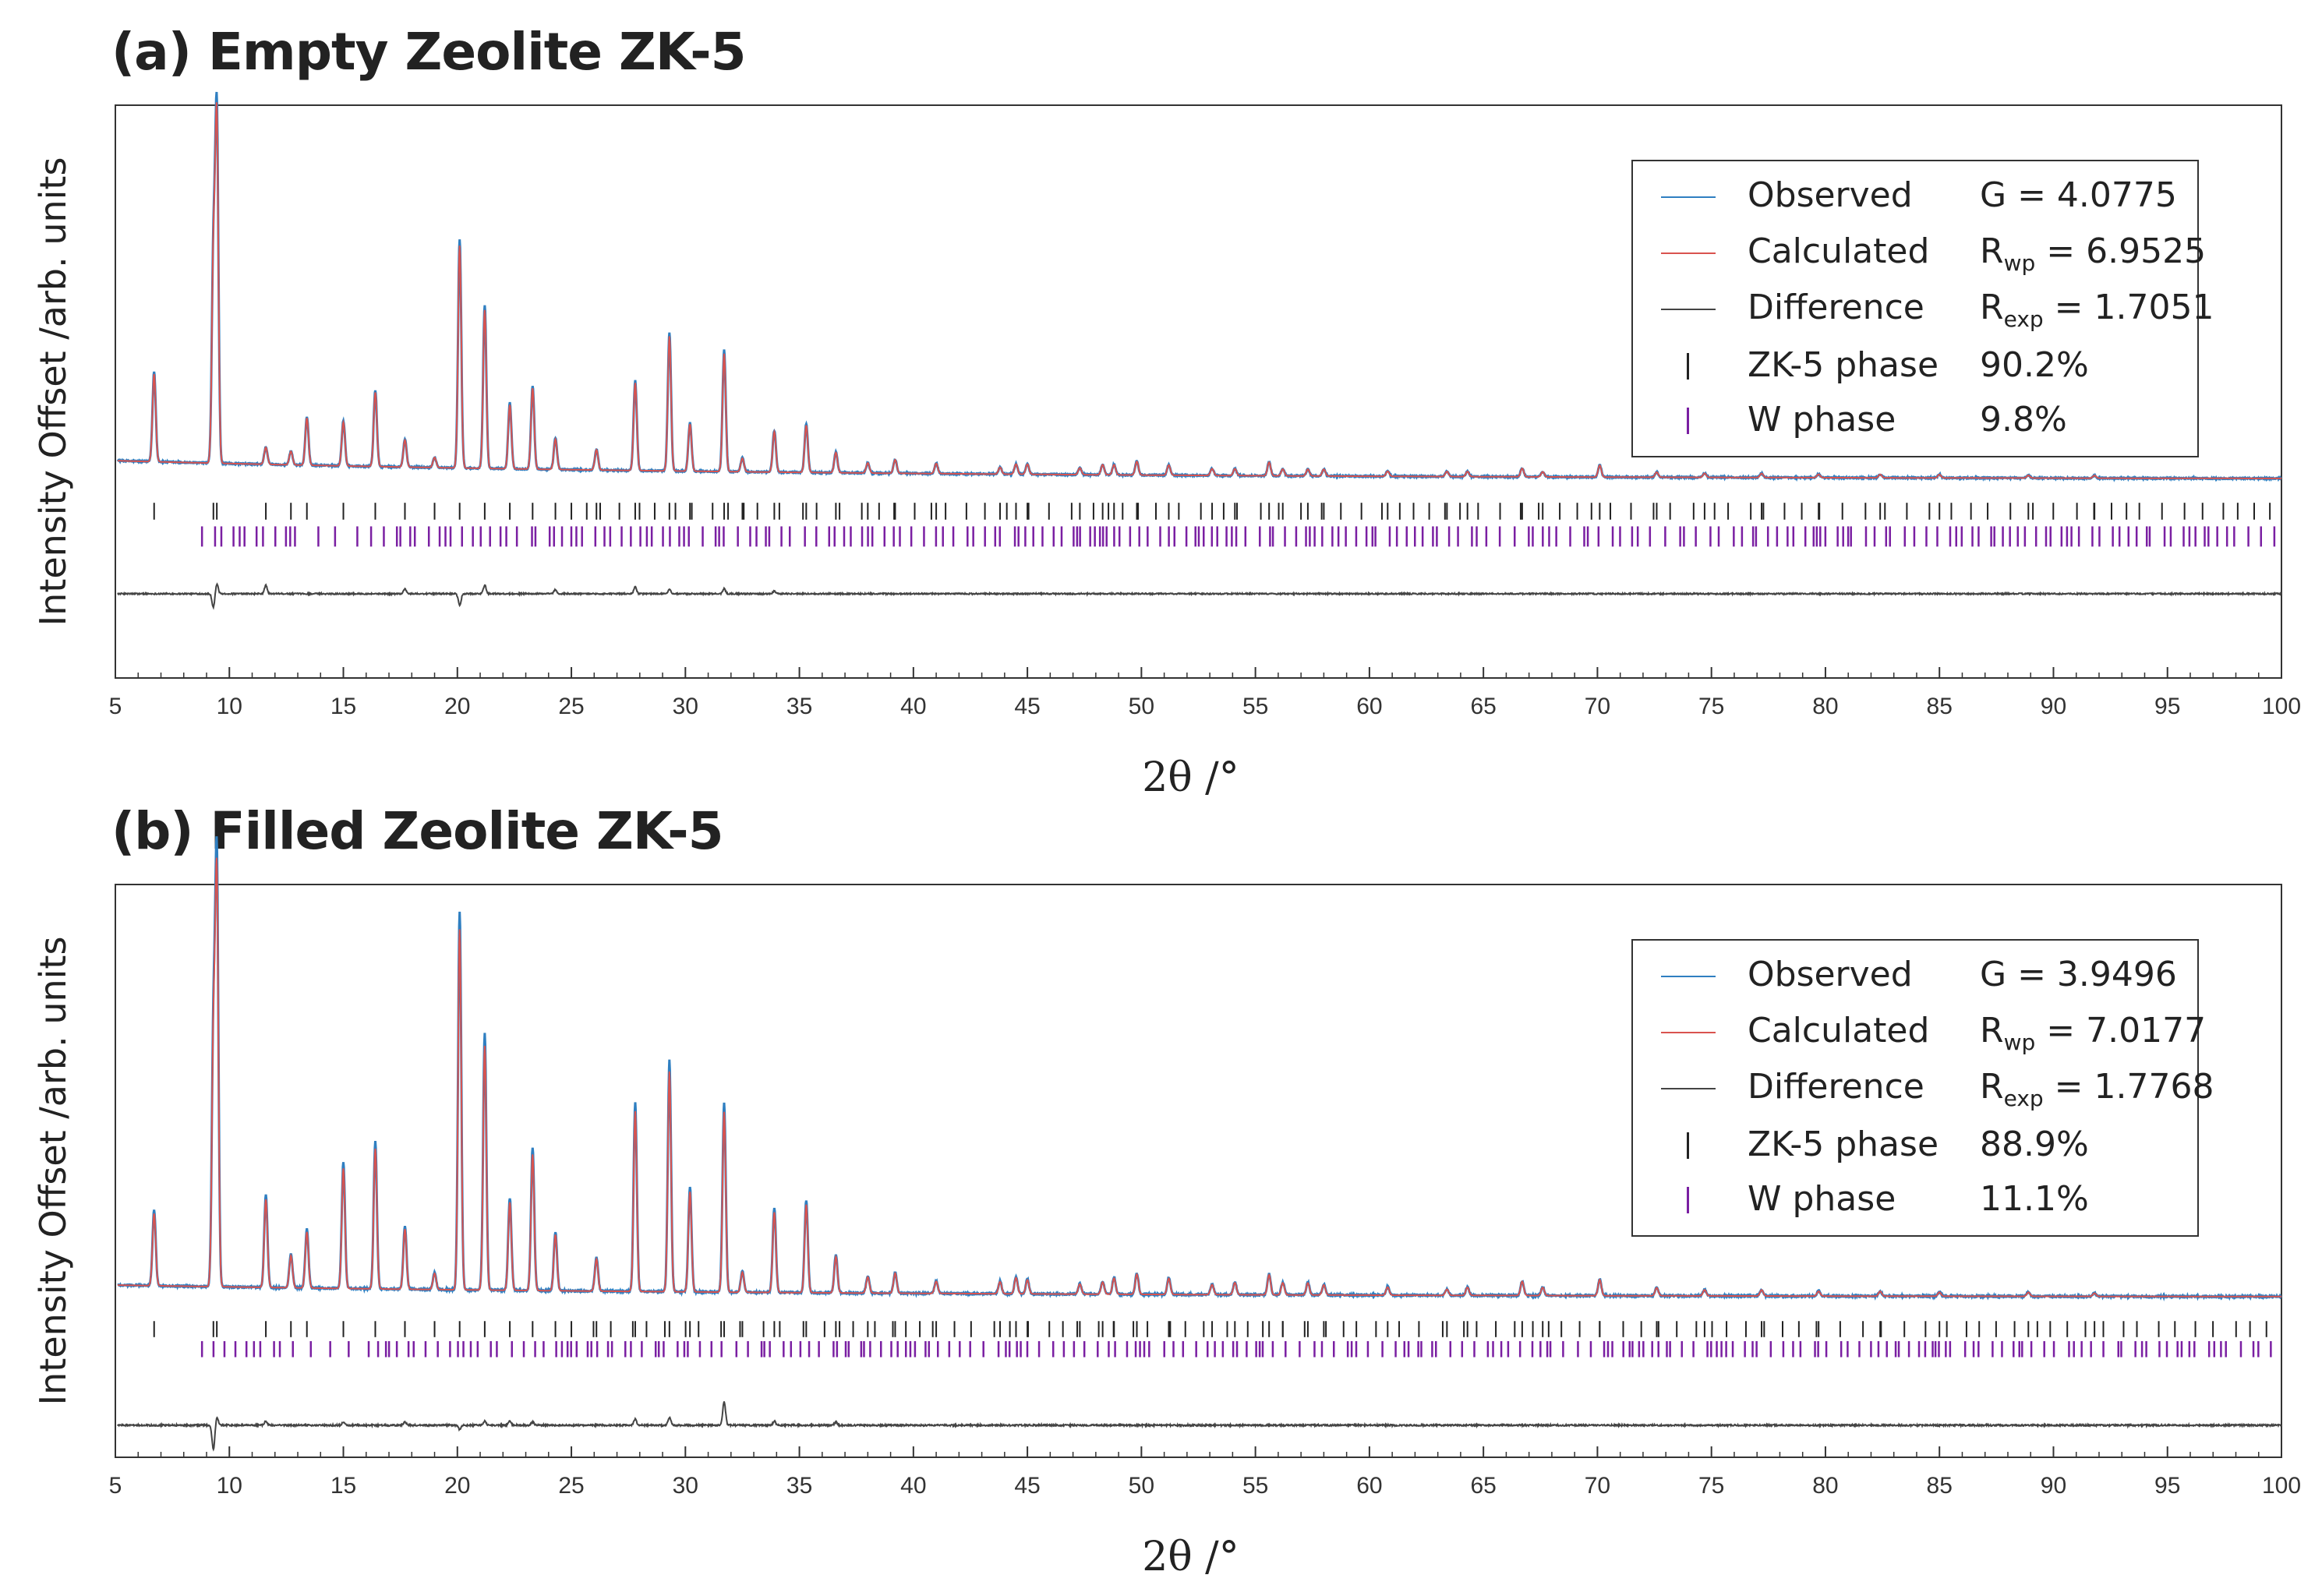 This screenshot has width=2322, height=1596. What do you see at coordinates (1915, 422) in the screenshot?
I see `legend-w-phase: W phase 9.8%` at bounding box center [1915, 422].